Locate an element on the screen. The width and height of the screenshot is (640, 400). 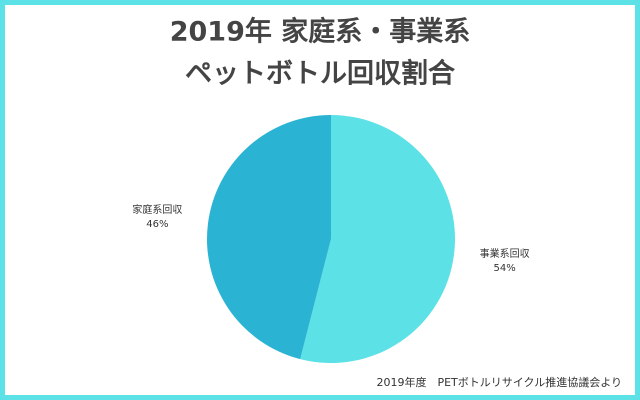
chart-title: ペットボトル回収割合 is located at coordinates (320, 74).